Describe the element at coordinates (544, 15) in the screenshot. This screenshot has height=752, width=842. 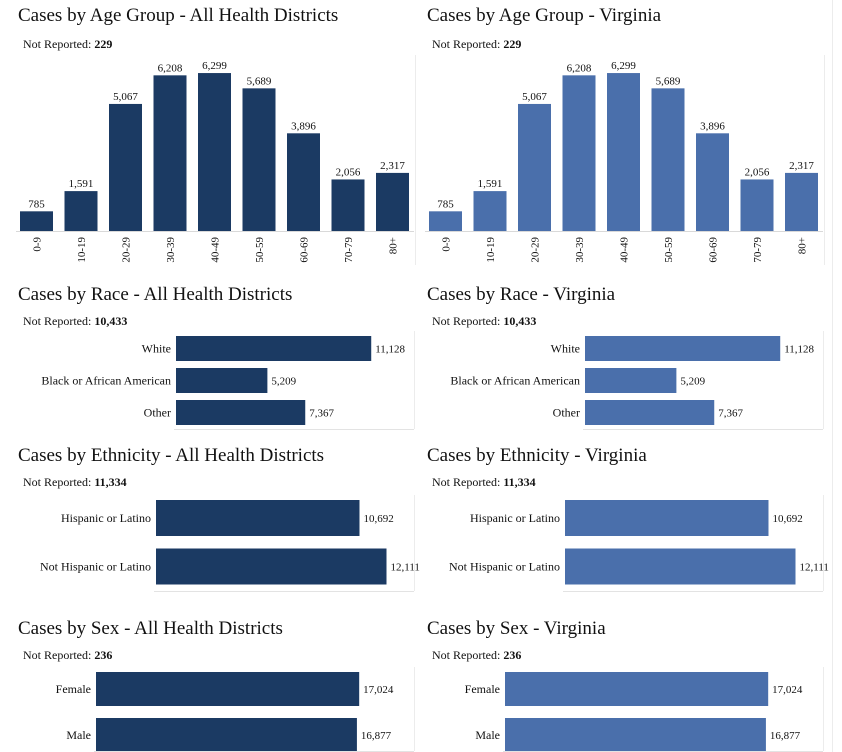
I see `panel-title: Cases by Age Group - Virginia` at that location.